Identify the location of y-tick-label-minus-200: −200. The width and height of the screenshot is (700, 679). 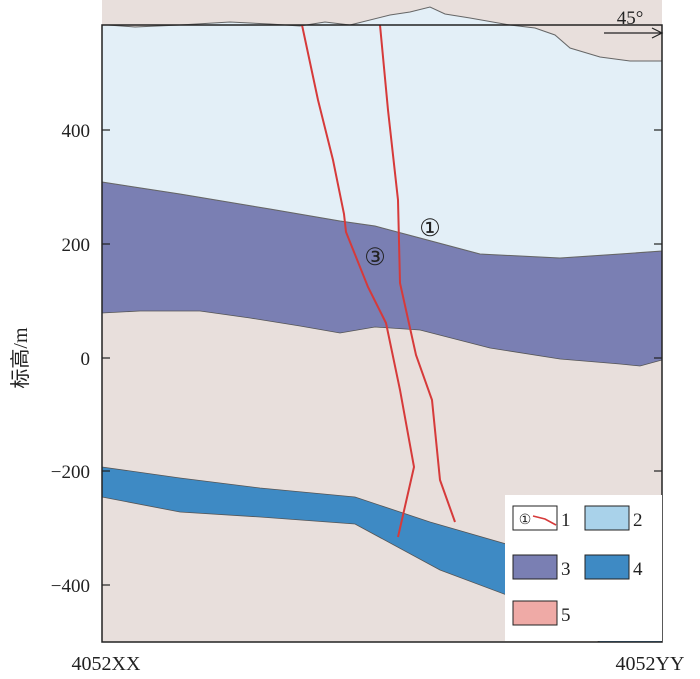
(70, 472).